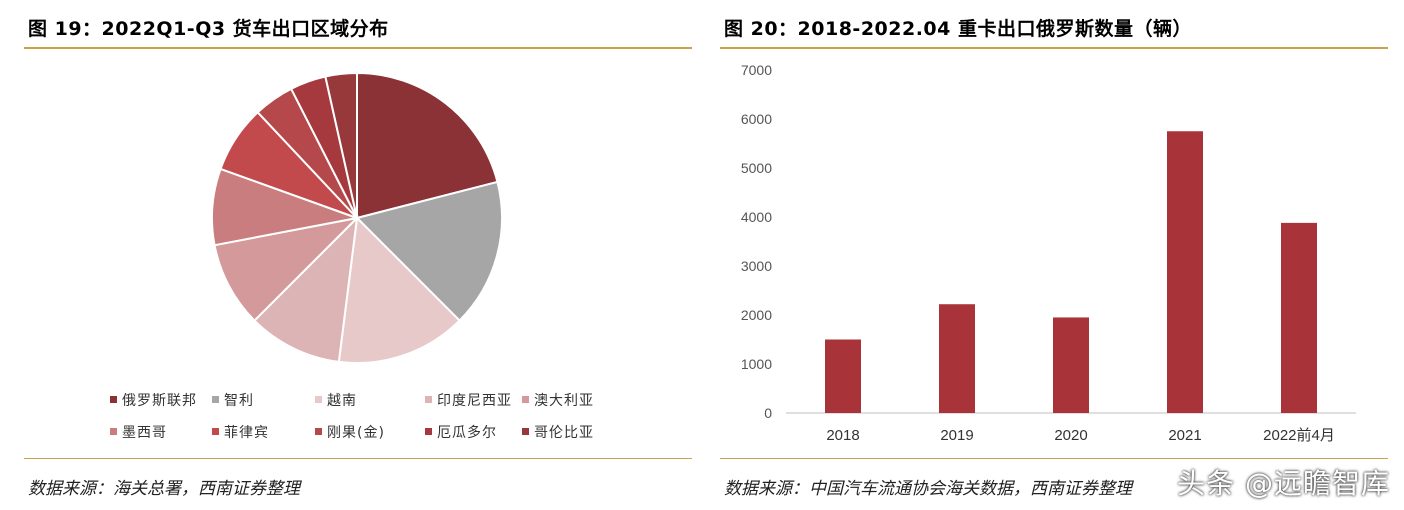 Image resolution: width=1404 pixels, height=510 pixels. Describe the element at coordinates (246, 433) in the screenshot. I see `legend-label: 菲律宾` at that location.